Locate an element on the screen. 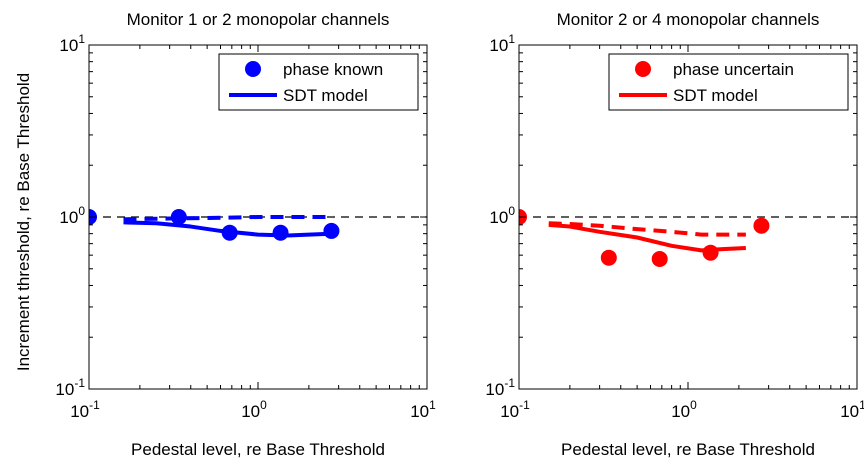 Image resolution: width=864 pixels, height=464 pixels. legend: phase uncertain SDT model is located at coordinates (728, 82).